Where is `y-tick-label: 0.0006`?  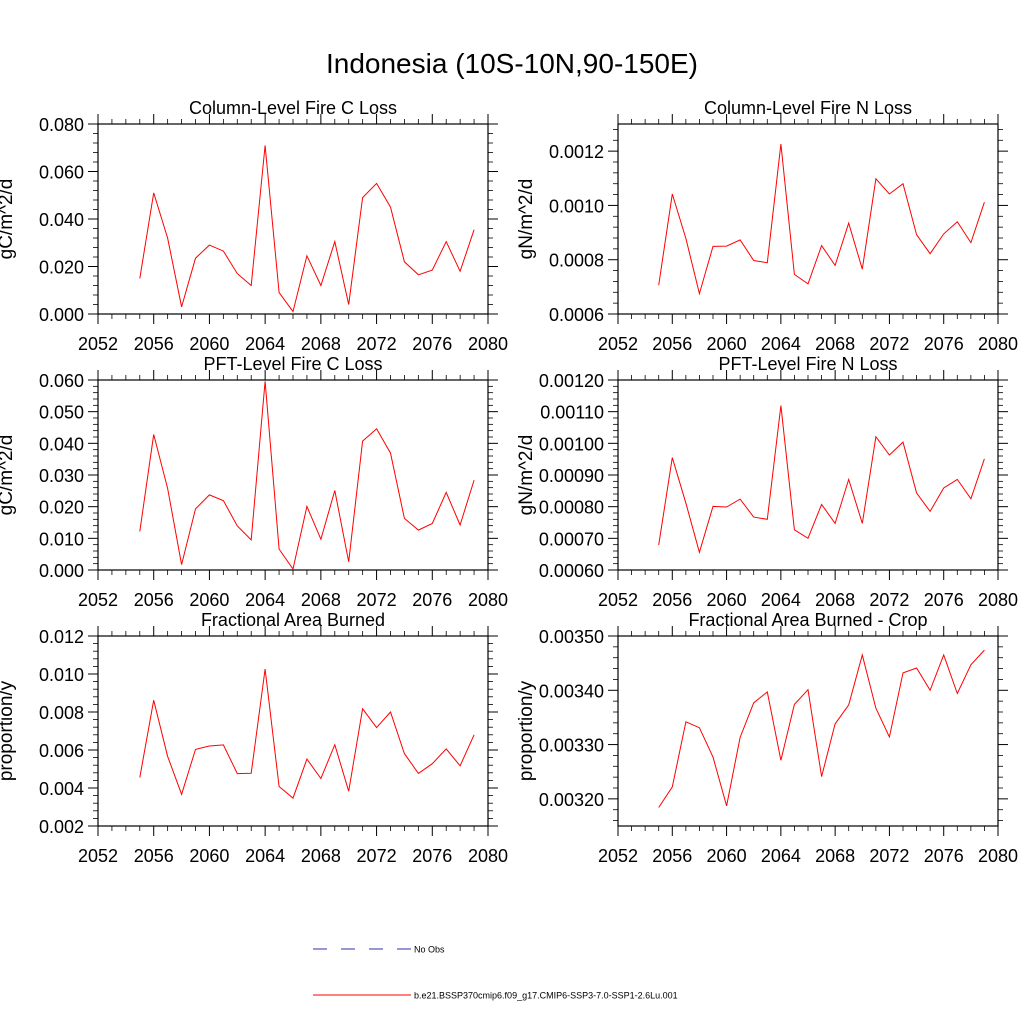 y-tick-label: 0.0006 is located at coordinates (576, 315).